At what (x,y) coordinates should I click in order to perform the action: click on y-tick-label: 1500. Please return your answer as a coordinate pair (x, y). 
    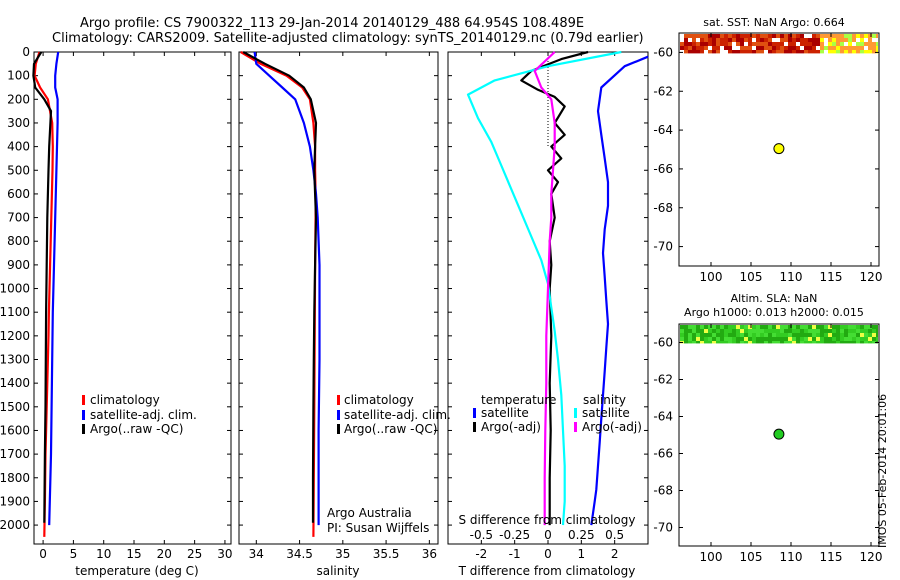
    Looking at the image, I should click on (15, 407).